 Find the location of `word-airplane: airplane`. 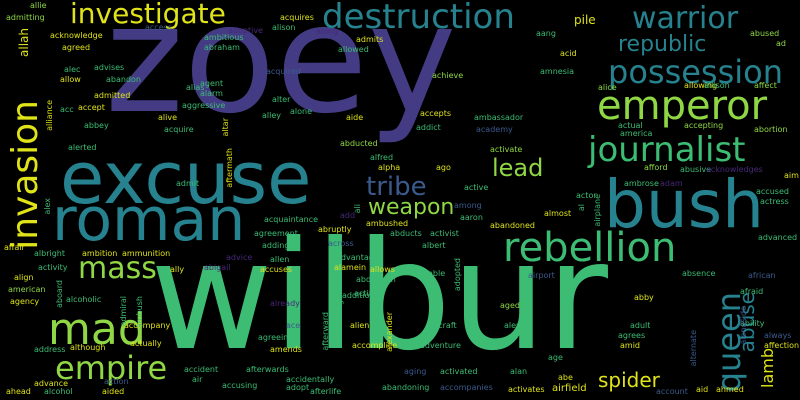

word-airplane: airplane is located at coordinates (597, 210).